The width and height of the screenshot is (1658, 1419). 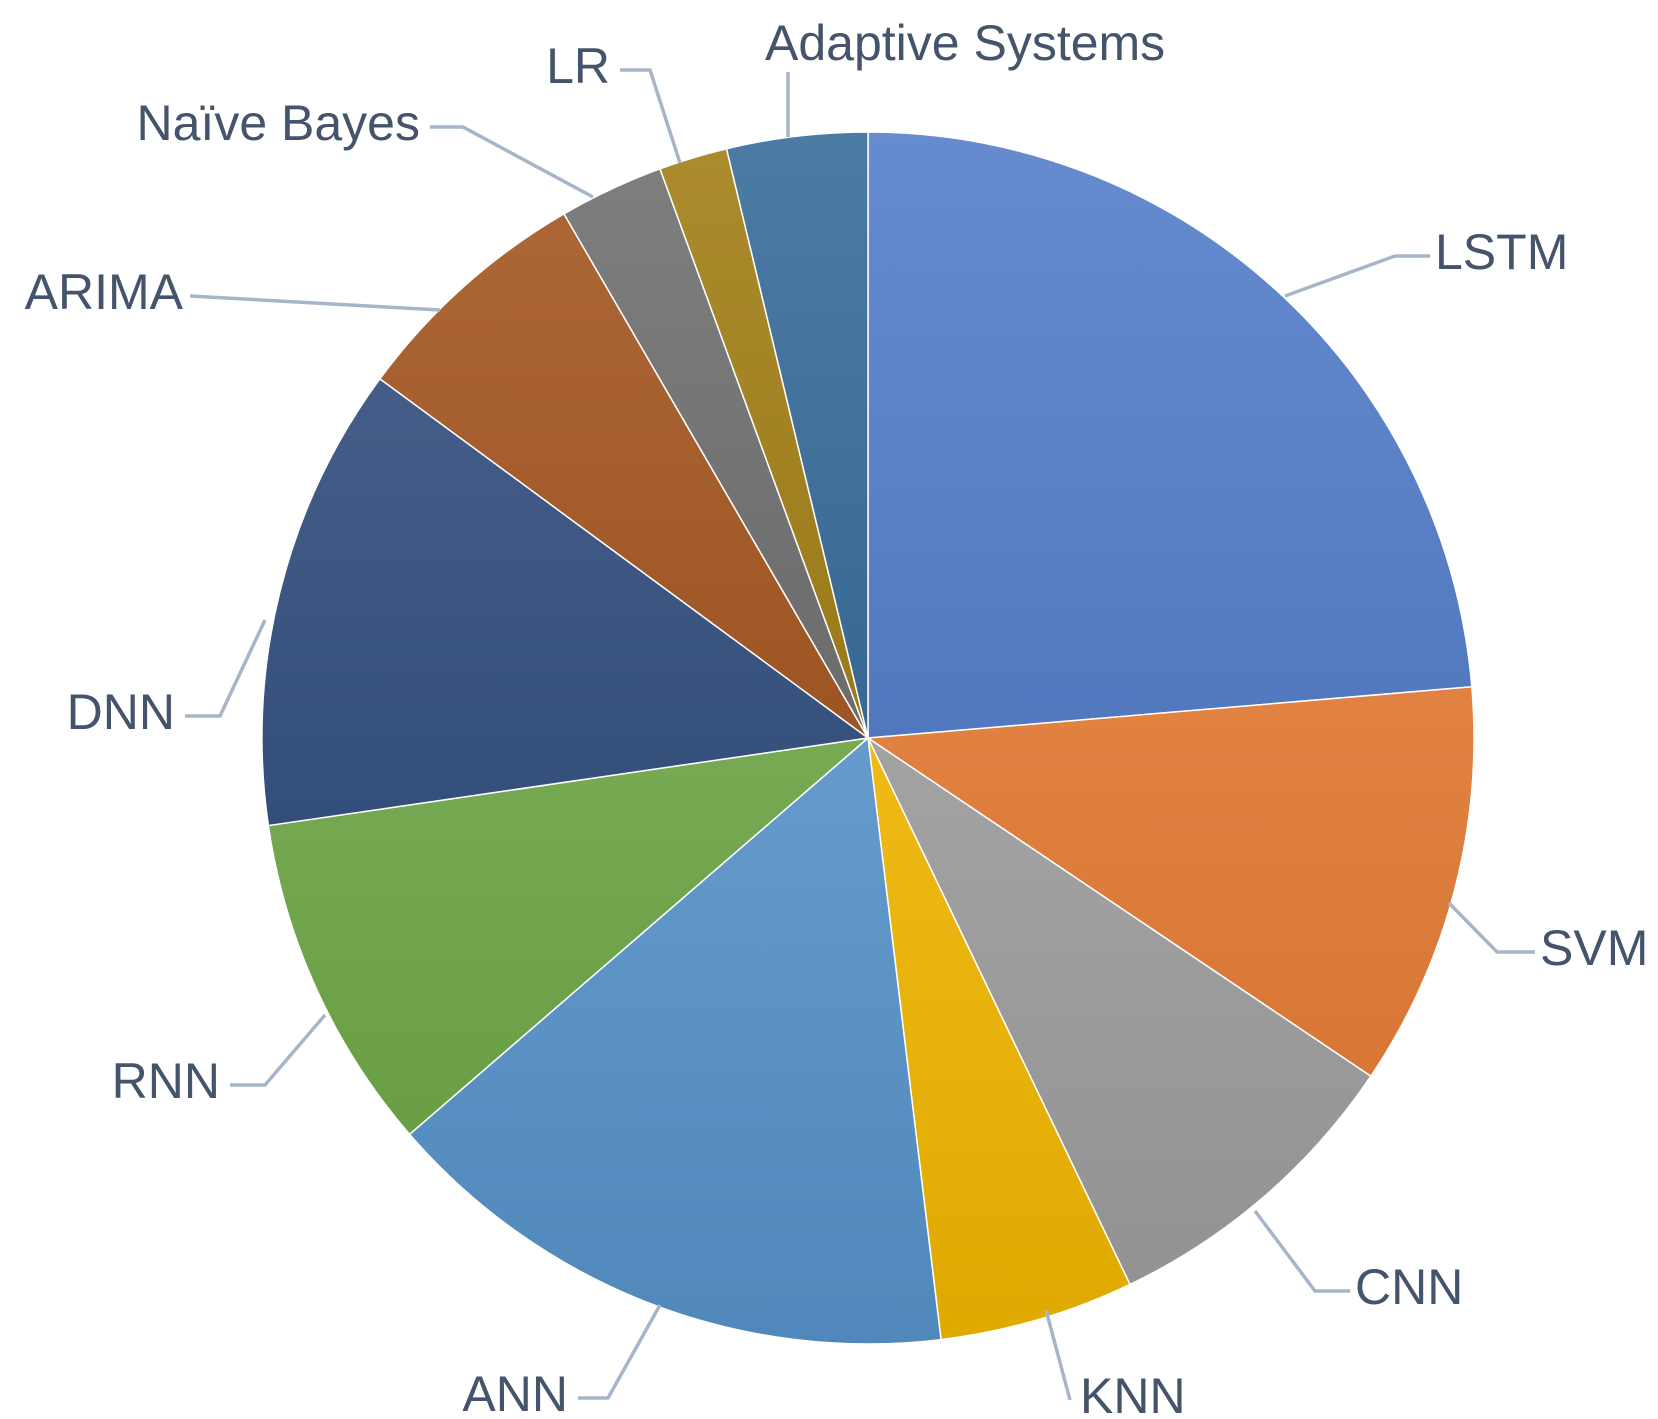 I want to click on pie-slice-arima, so click(x=623, y=475).